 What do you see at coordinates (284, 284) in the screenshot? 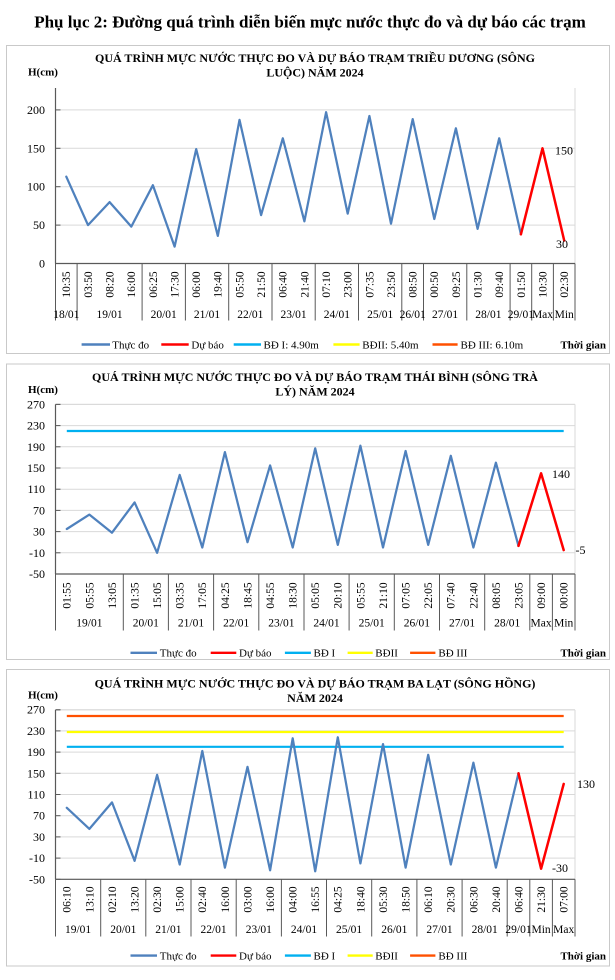
I see `svg-text: 06:40` at bounding box center [284, 284].